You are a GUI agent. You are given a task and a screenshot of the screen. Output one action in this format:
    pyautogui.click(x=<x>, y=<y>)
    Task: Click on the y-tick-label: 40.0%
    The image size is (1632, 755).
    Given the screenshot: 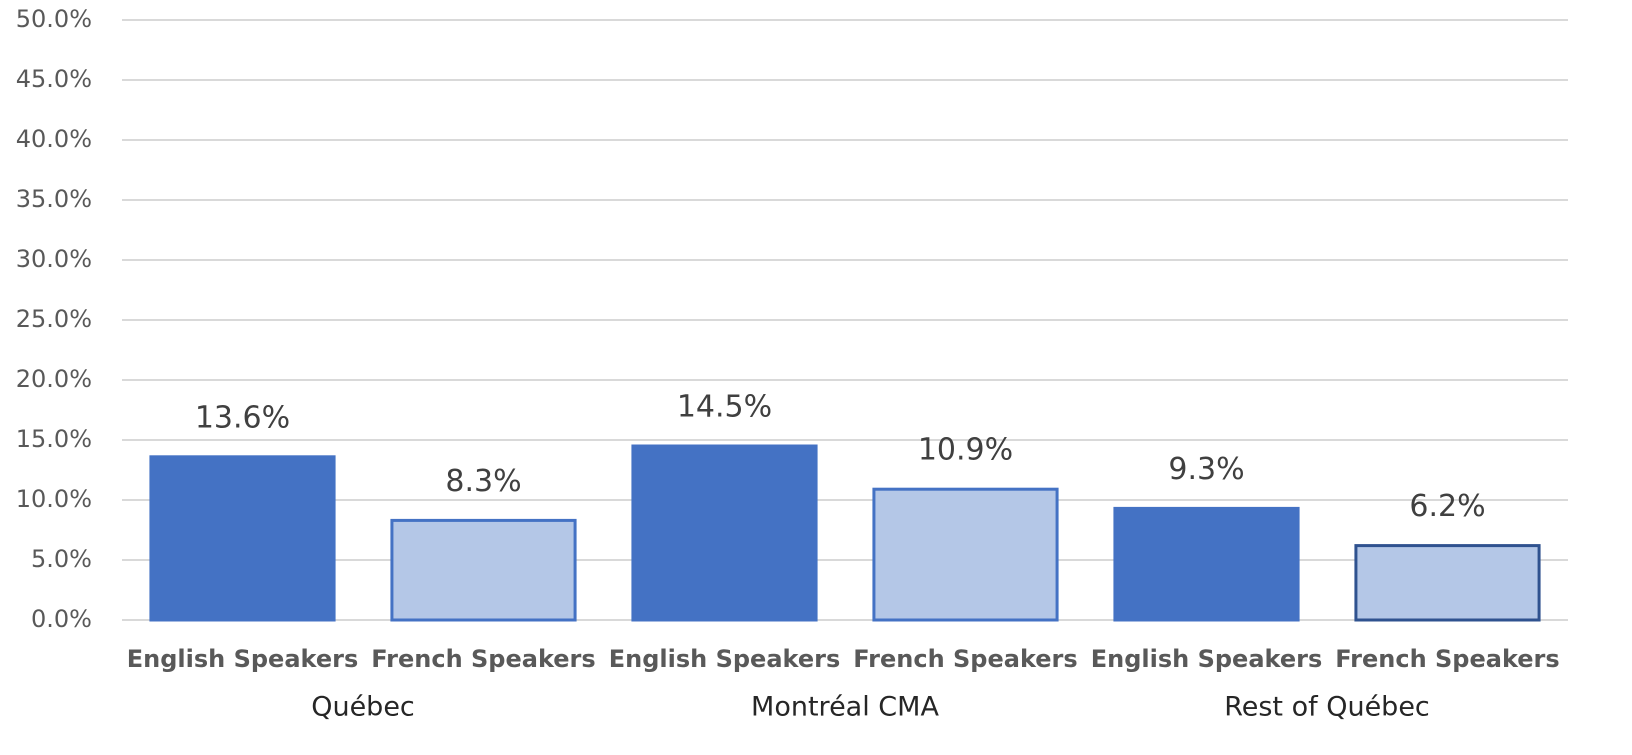 What is the action you would take?
    pyautogui.click(x=54, y=139)
    